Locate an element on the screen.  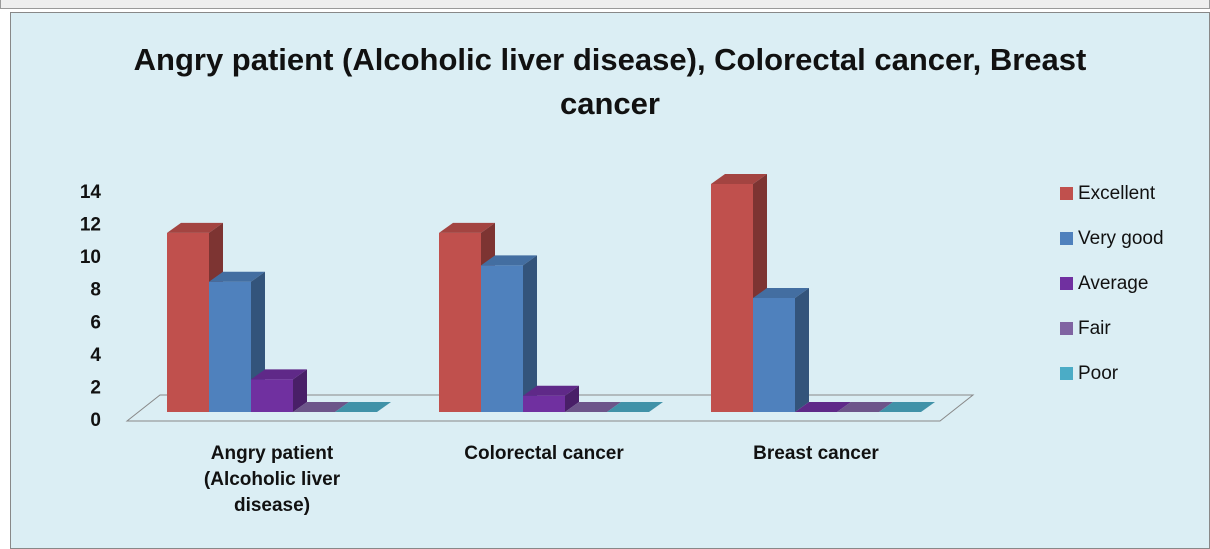
y-tick-label: 2 is located at coordinates (95, 387).